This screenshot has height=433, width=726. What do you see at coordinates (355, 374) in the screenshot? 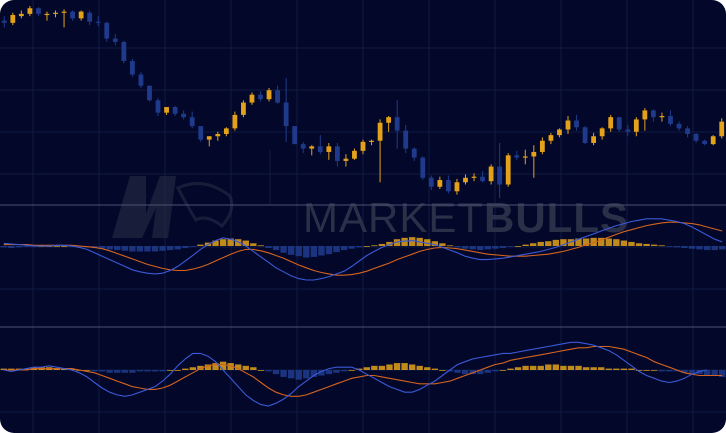
I see `macd-line` at bounding box center [355, 374].